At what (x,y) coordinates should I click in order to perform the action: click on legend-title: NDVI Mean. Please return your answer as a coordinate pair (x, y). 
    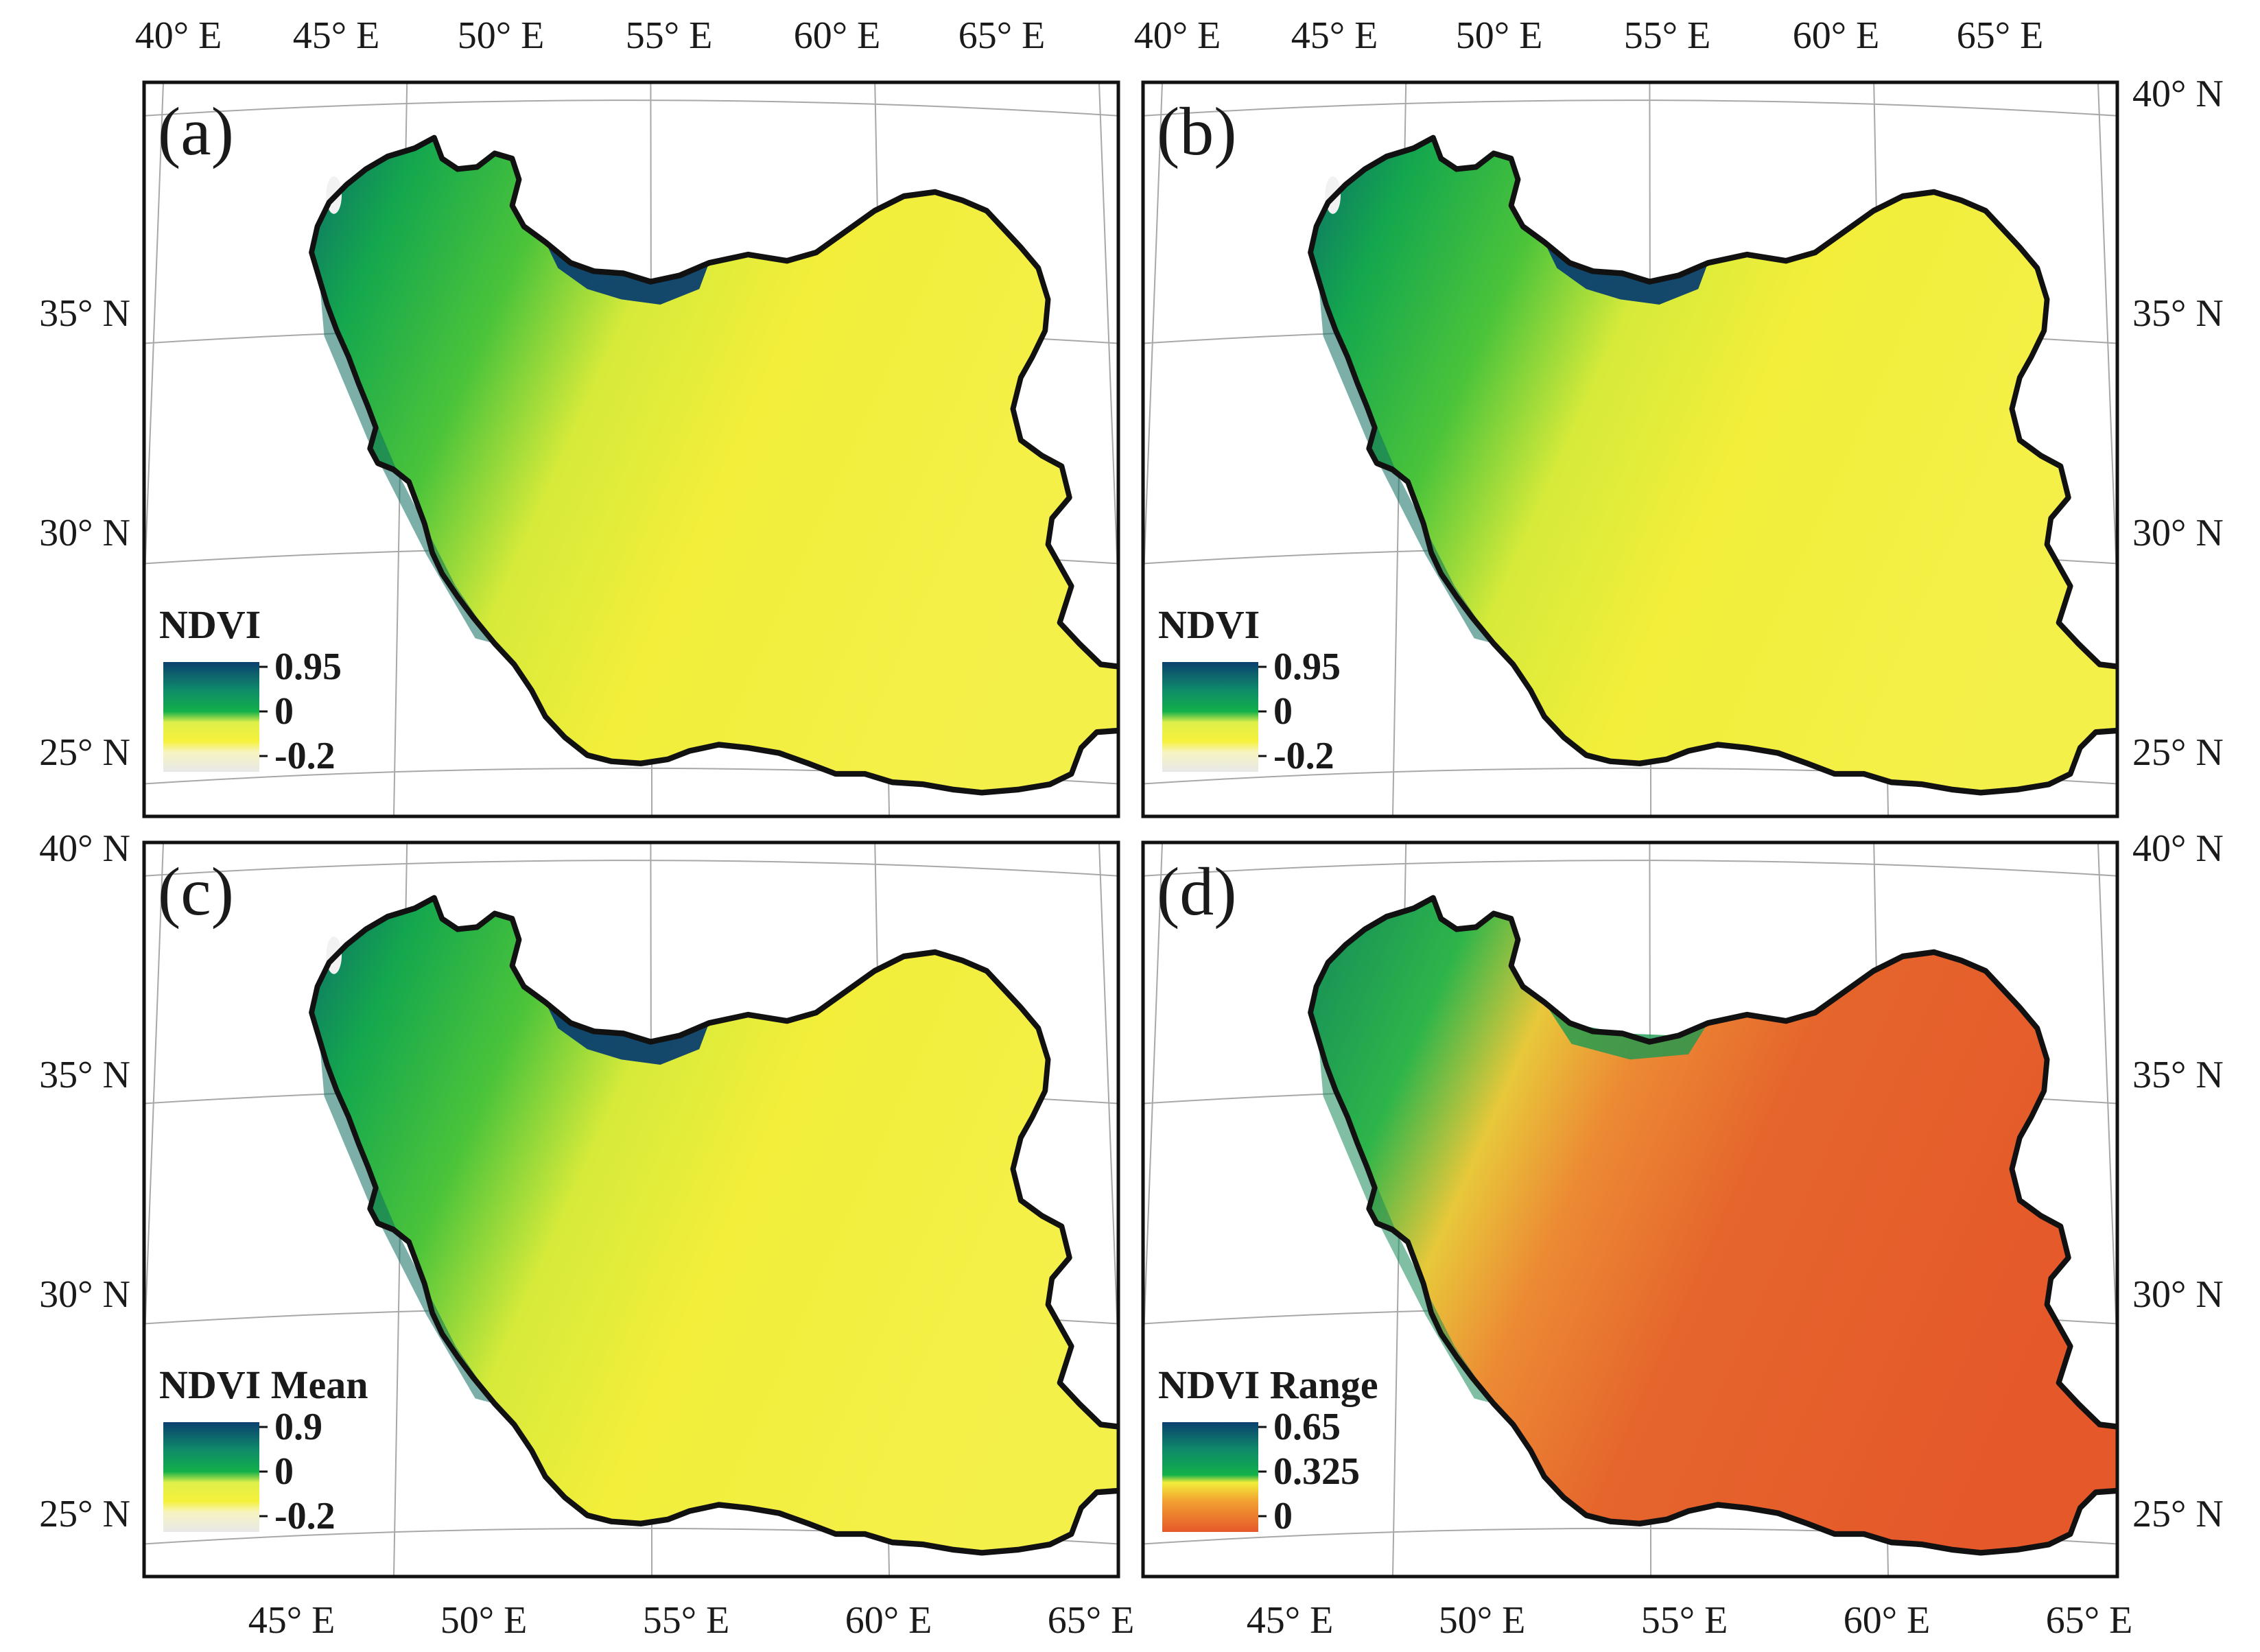
    Looking at the image, I should click on (263, 1384).